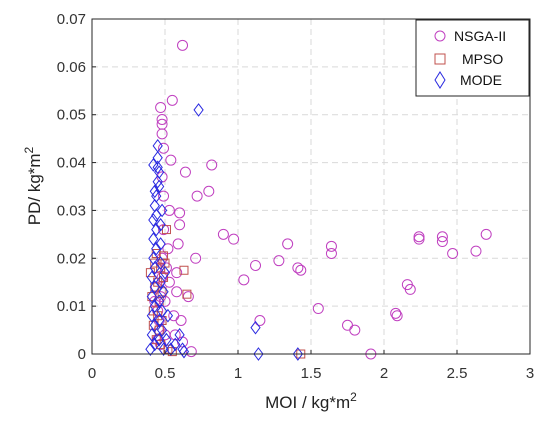 The height and width of the screenshot is (430, 550). What do you see at coordinates (71, 258) in the screenshot?
I see `y-tick-label: 0.02` at bounding box center [71, 258].